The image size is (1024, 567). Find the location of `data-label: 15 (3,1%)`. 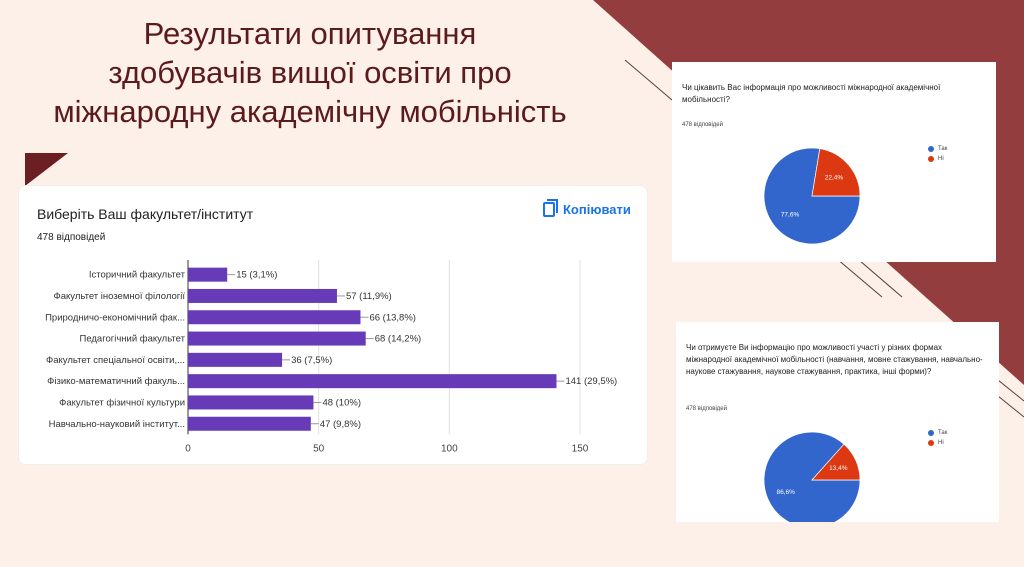

data-label: 15 (3,1%) is located at coordinates (256, 275).